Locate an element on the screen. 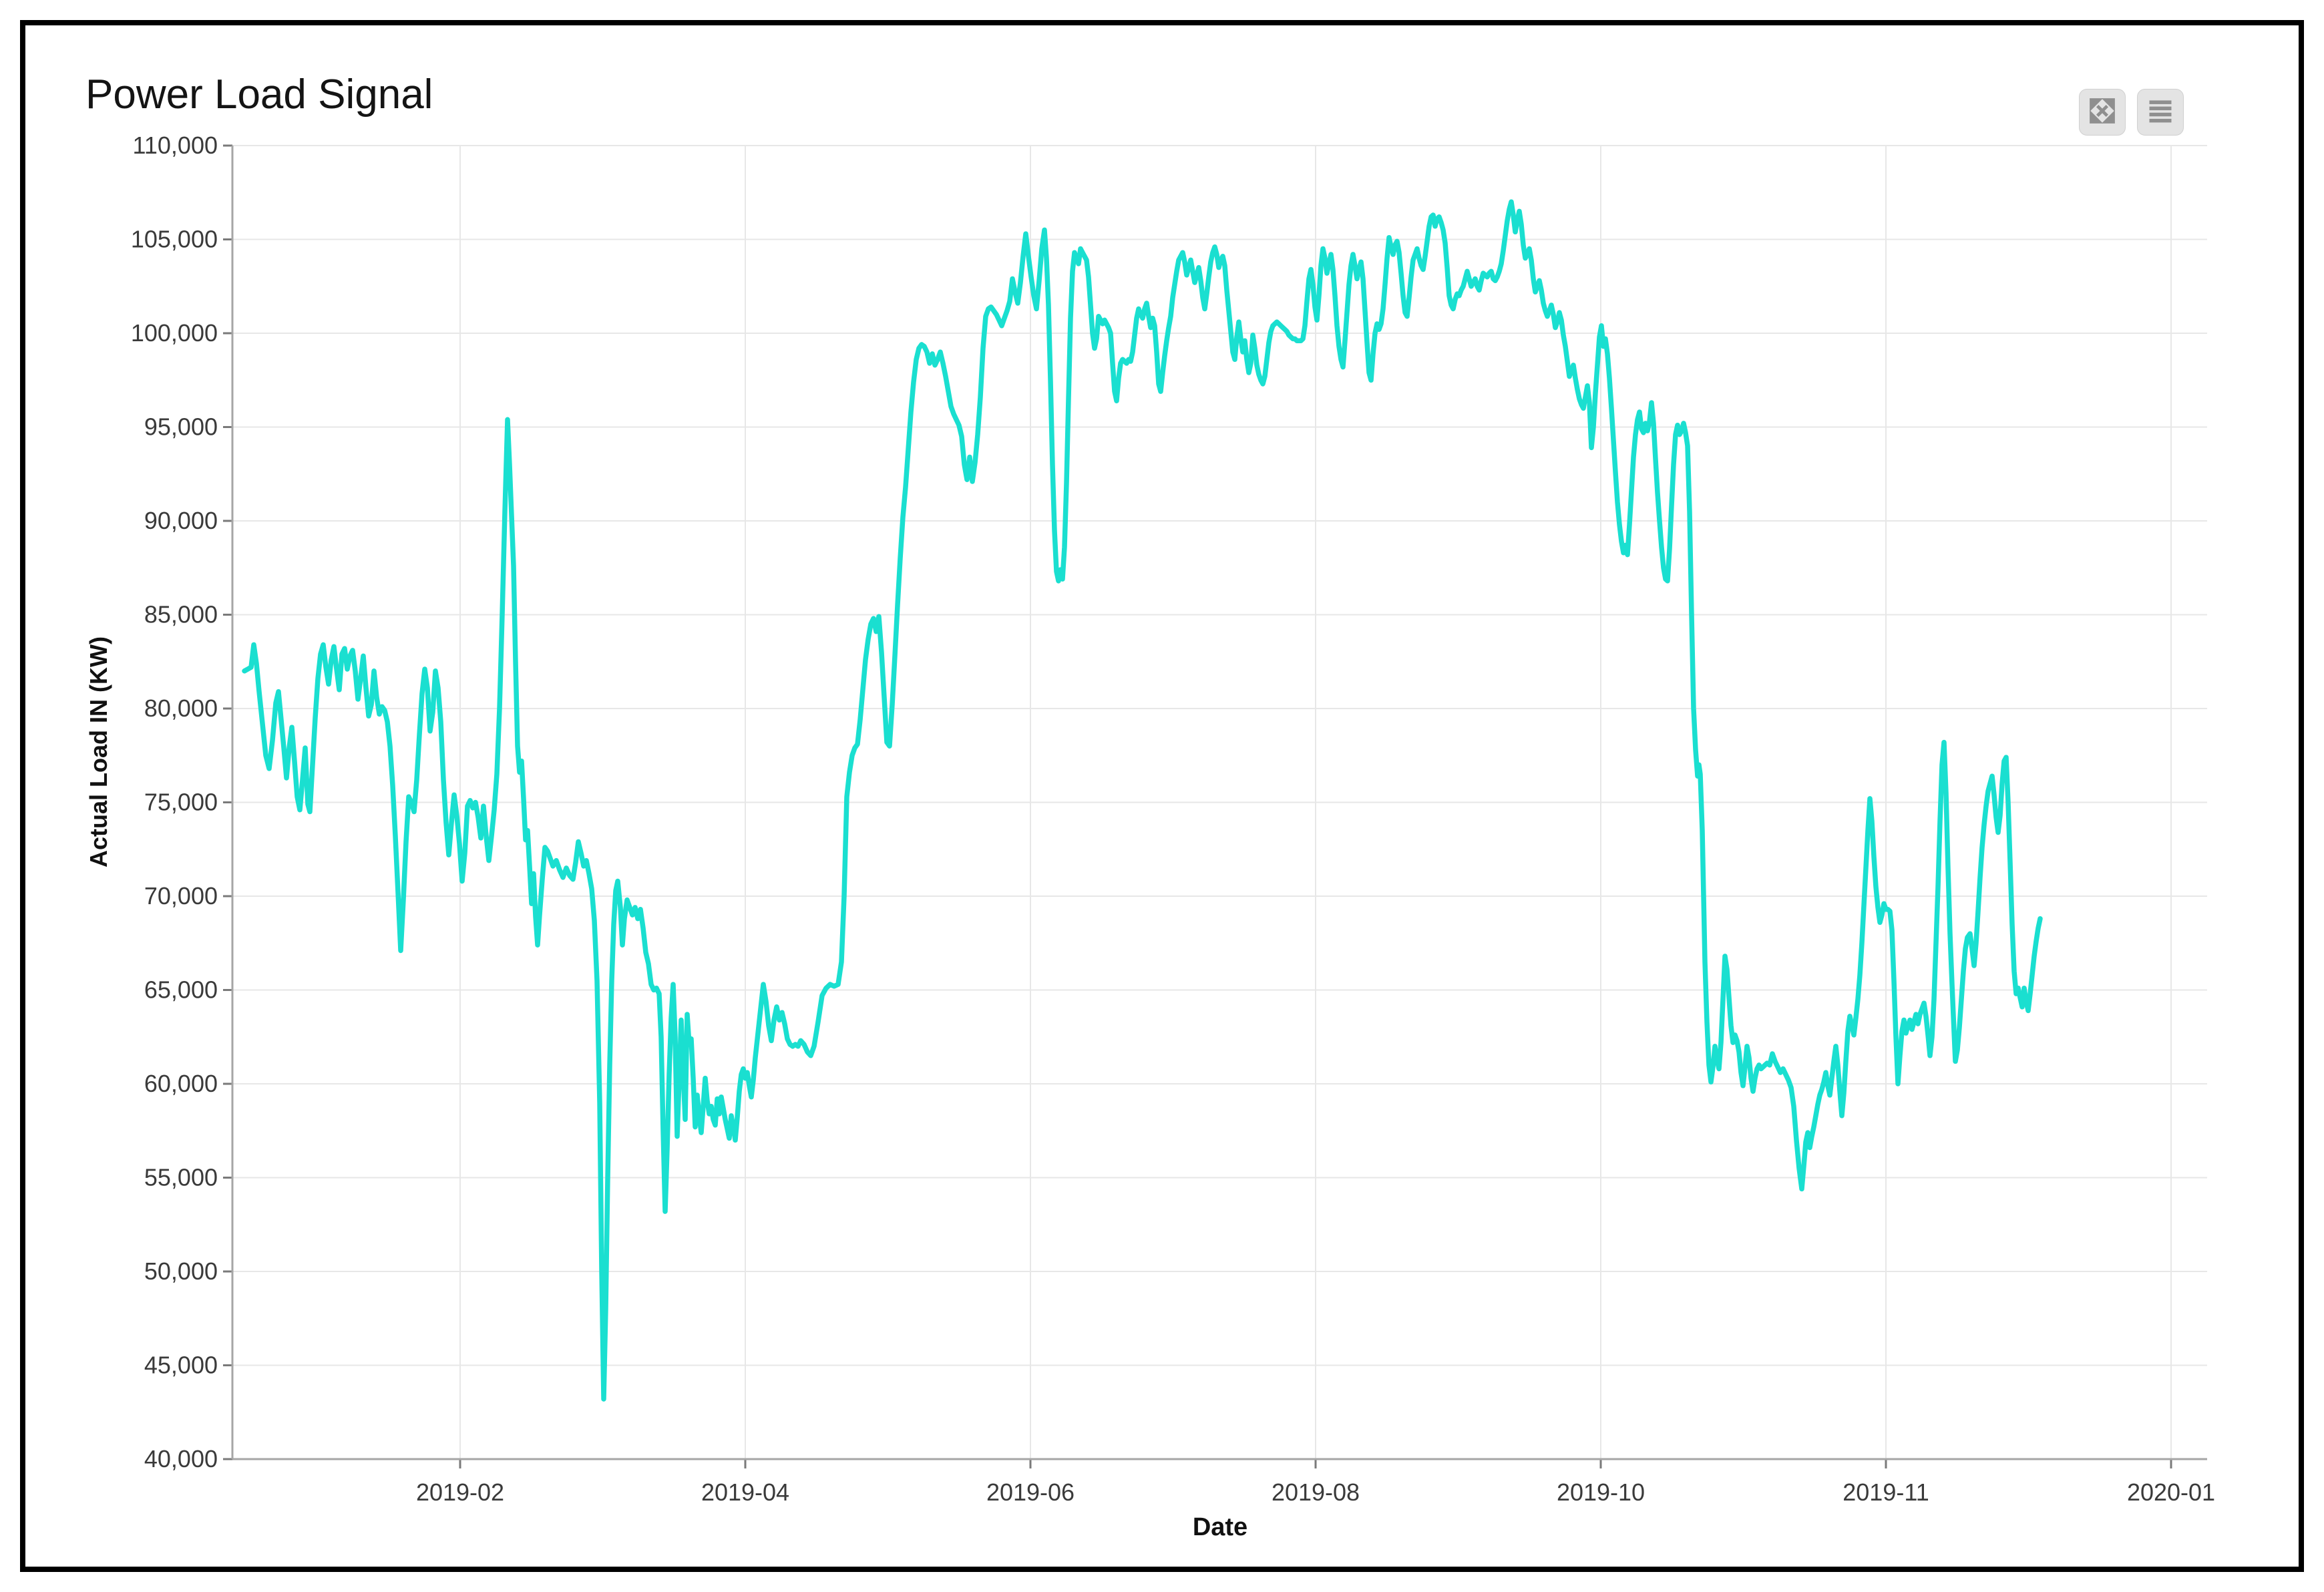  x-tick-label: 2019-06 is located at coordinates (1031, 1492).